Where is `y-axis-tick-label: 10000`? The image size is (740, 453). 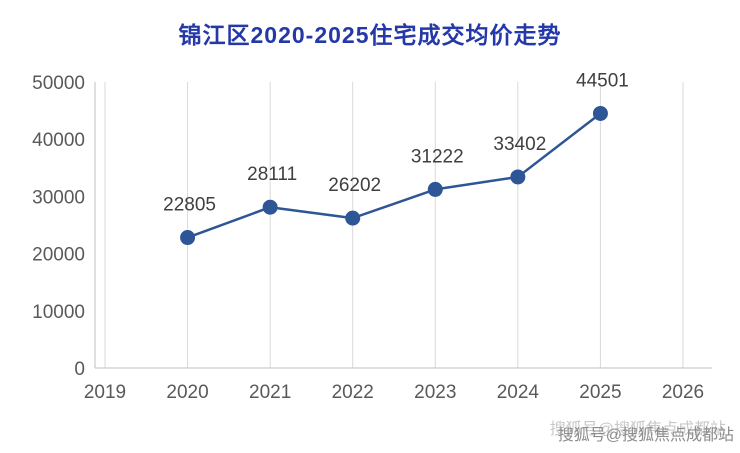 y-axis-tick-label: 10000 is located at coordinates (58, 312).